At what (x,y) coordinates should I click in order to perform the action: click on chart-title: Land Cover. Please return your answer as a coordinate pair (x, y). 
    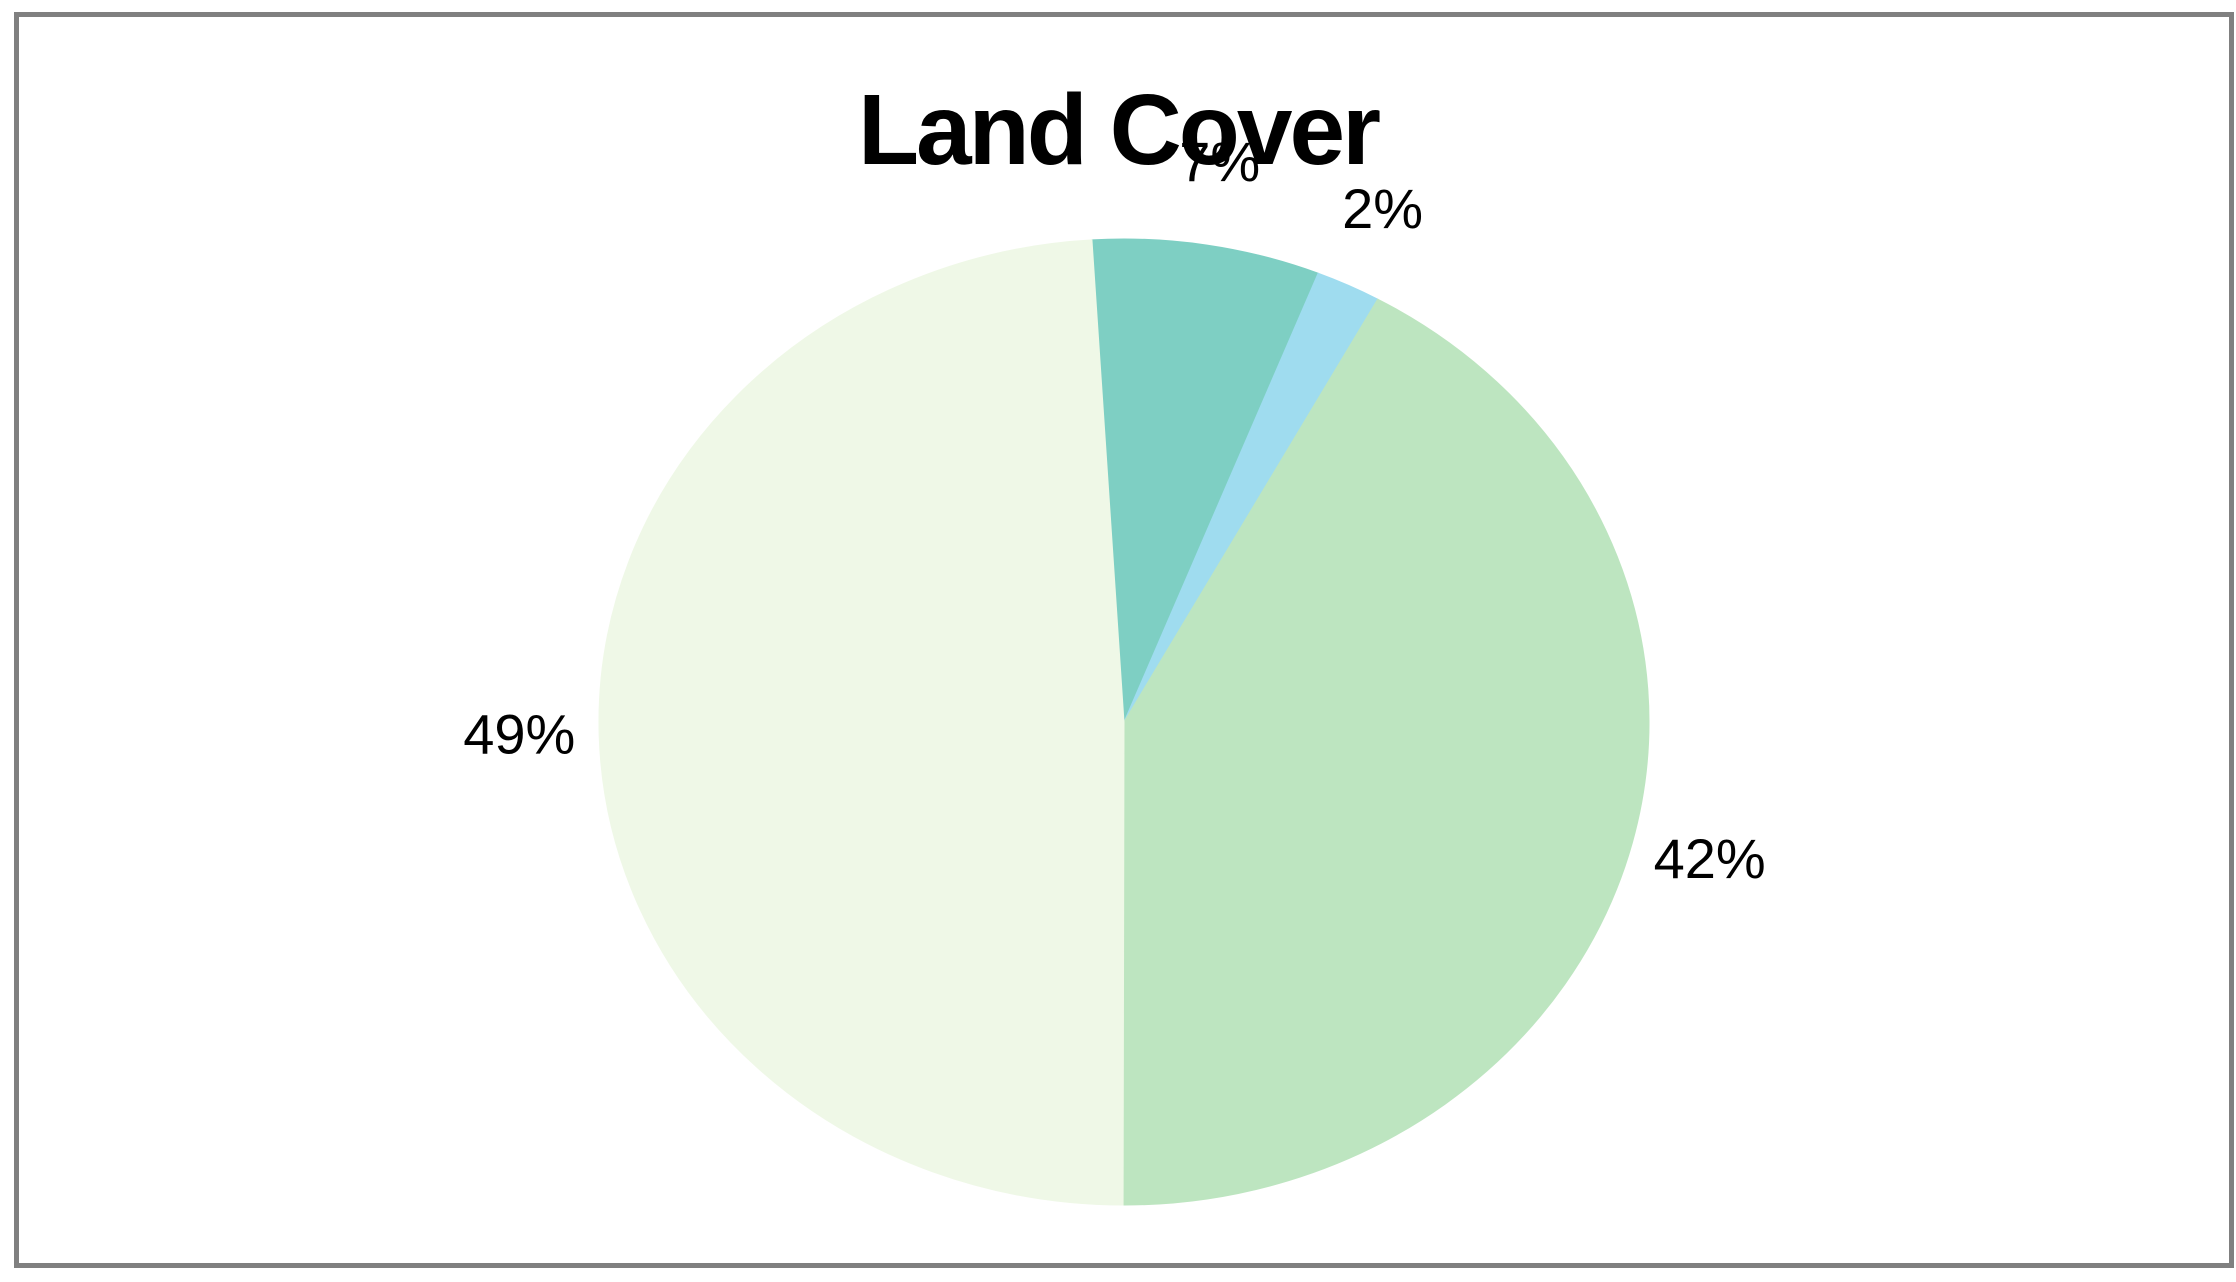
    Looking at the image, I should click on (1119, 130).